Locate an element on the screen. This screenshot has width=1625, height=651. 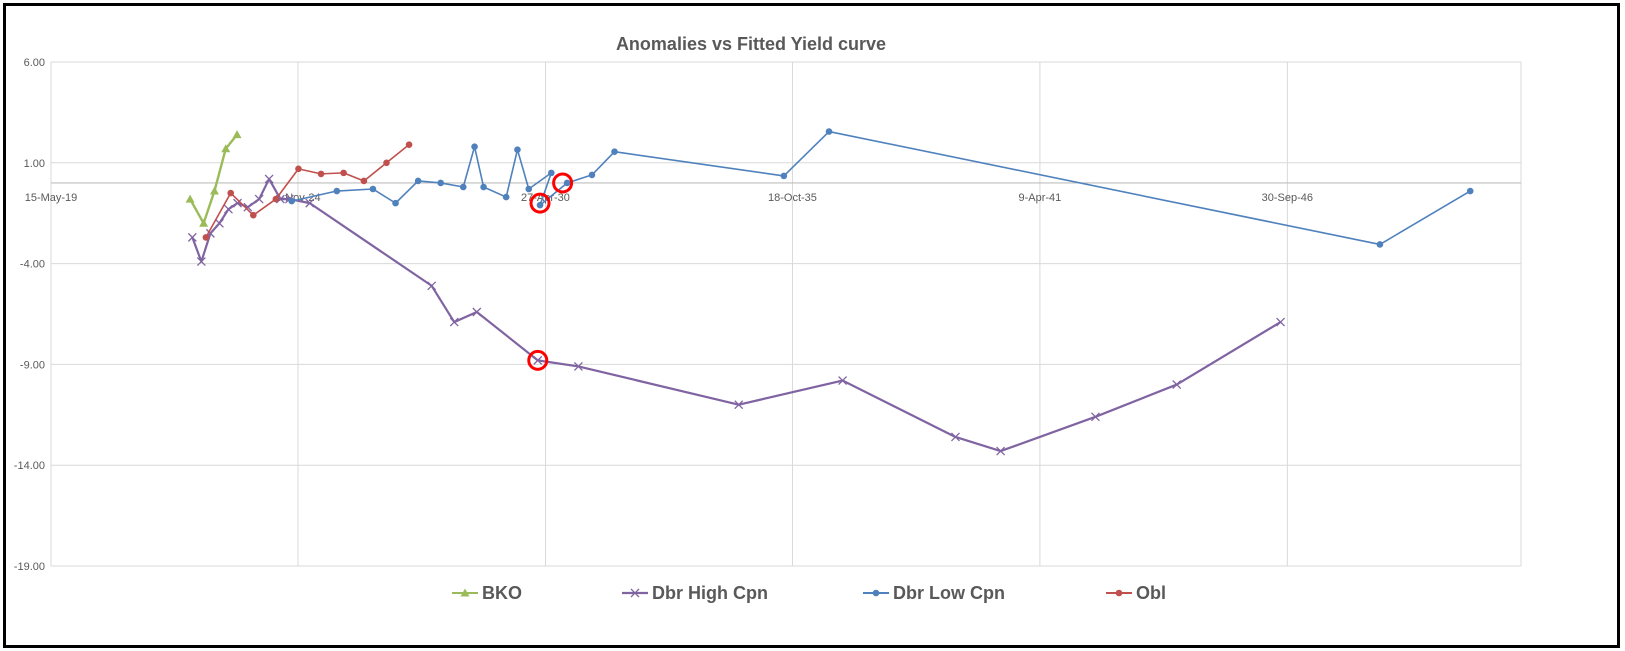
y-tick-label: 1.00 is located at coordinates (34, 164).